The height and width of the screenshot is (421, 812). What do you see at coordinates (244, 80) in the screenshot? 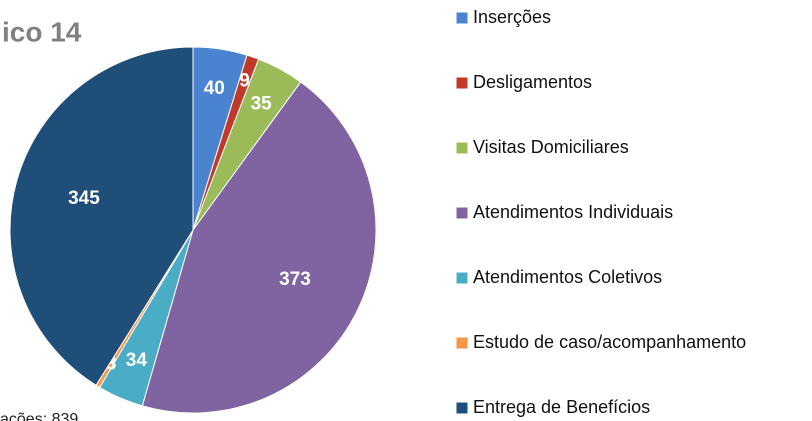
I see `data-label: 9` at bounding box center [244, 80].